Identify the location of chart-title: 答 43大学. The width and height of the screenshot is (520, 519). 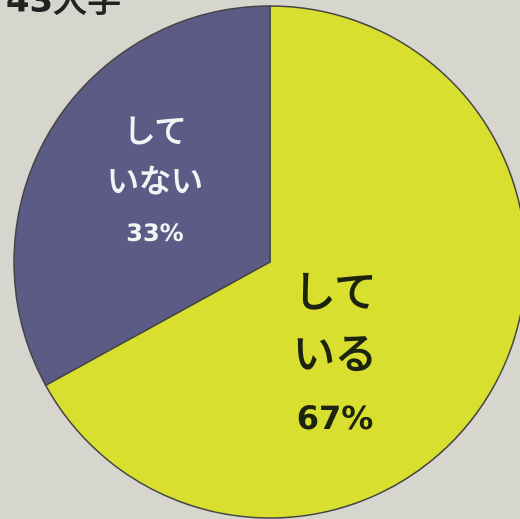
(60, 10).